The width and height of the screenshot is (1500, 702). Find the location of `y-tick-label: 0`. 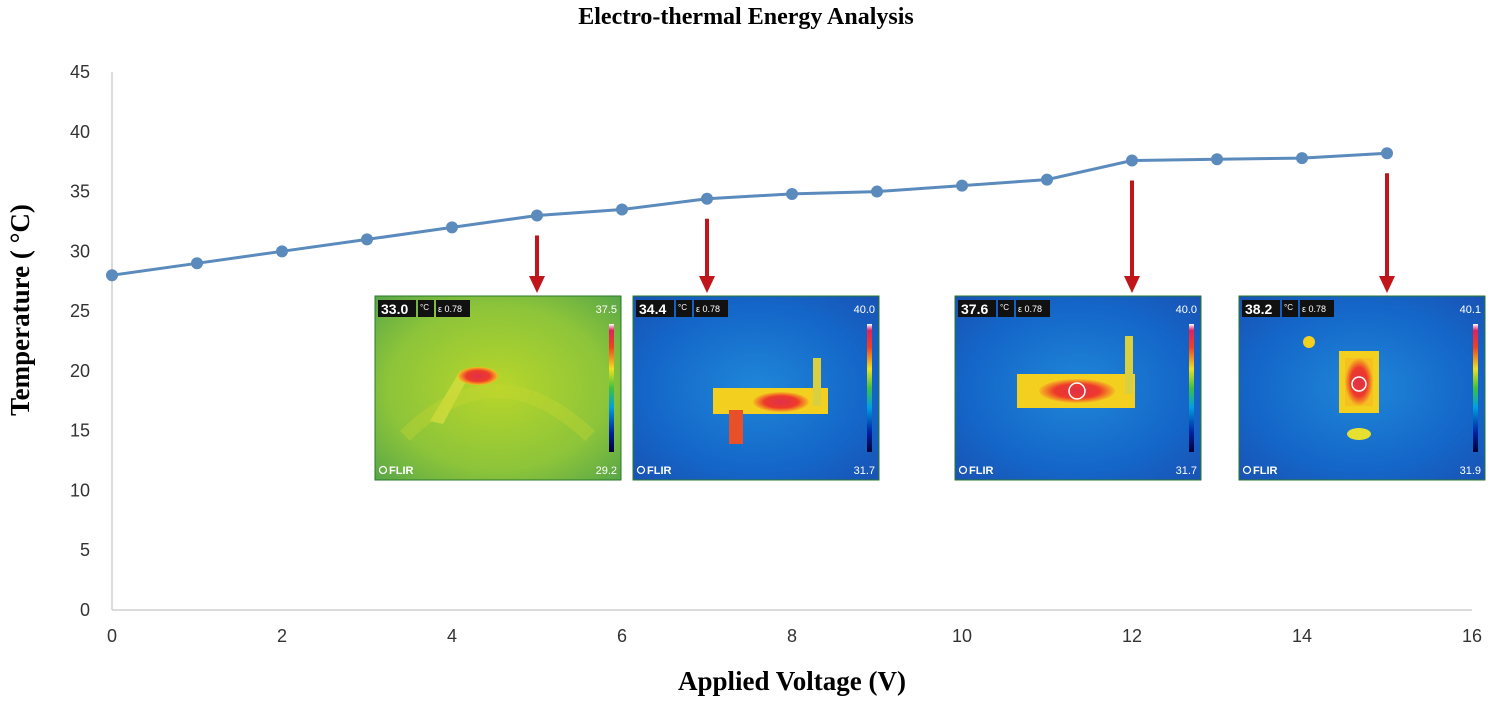

y-tick-label: 0 is located at coordinates (85, 610).